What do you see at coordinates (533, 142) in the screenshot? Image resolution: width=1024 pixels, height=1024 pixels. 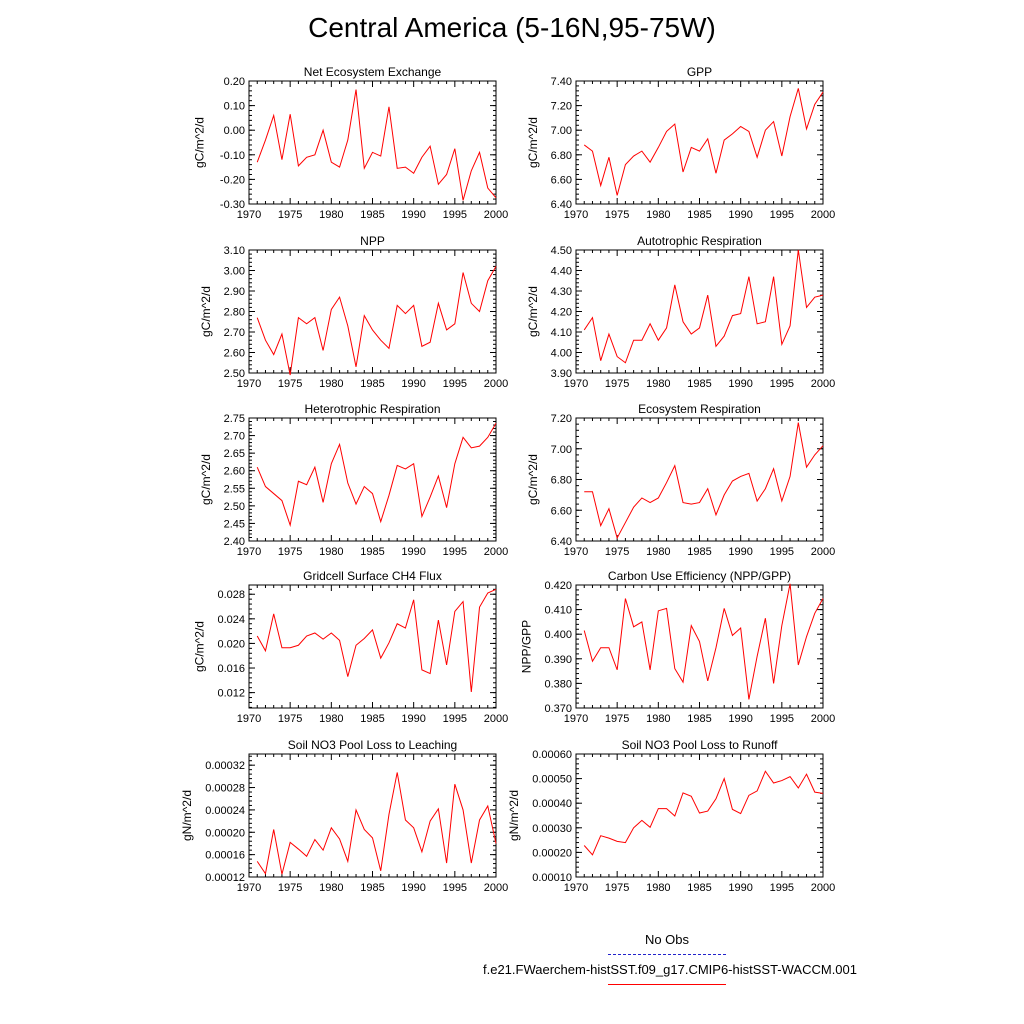 I see `chart-gpp-ylabel: gC/m^2/d` at bounding box center [533, 142].